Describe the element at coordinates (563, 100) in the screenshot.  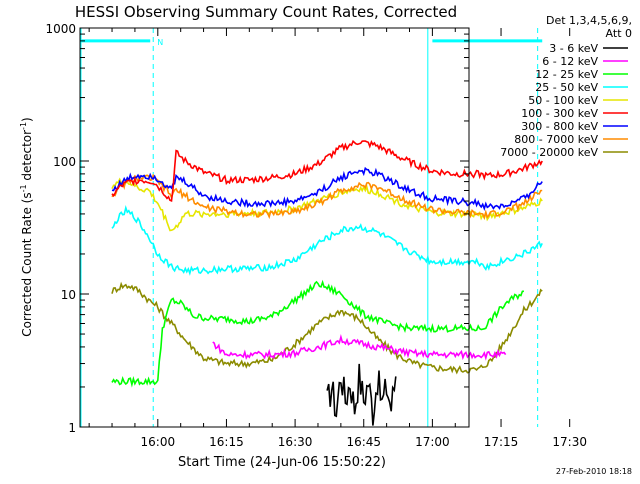
I see `legend-label: 50 - 100 keV` at that location.